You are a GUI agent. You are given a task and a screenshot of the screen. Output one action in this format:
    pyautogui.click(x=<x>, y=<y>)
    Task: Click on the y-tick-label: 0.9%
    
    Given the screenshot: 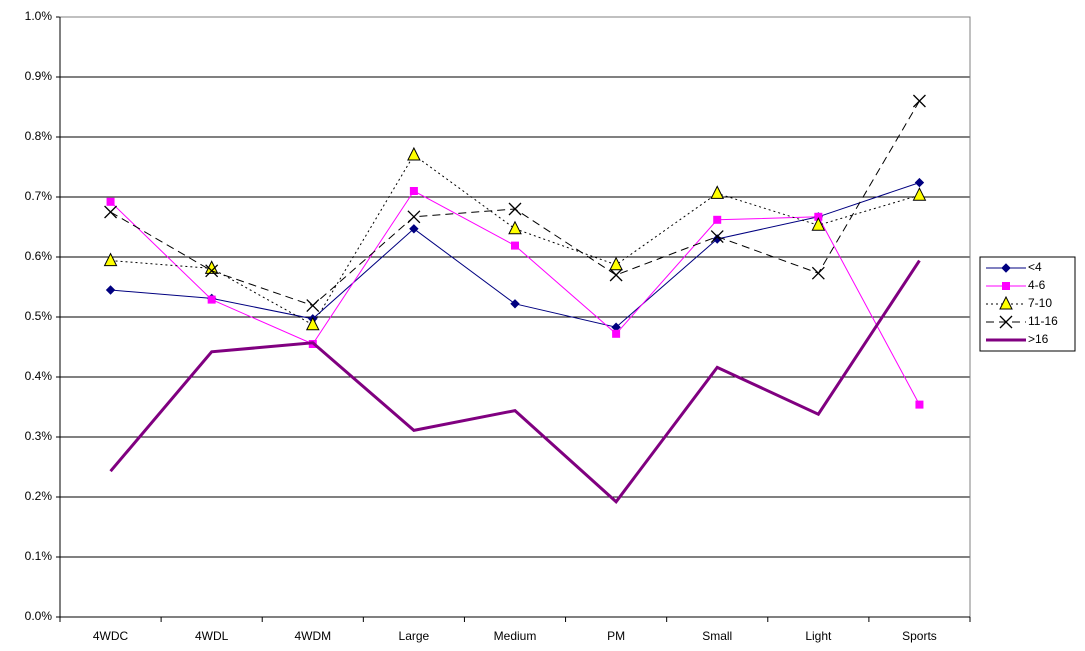 What is the action you would take?
    pyautogui.click(x=39, y=76)
    